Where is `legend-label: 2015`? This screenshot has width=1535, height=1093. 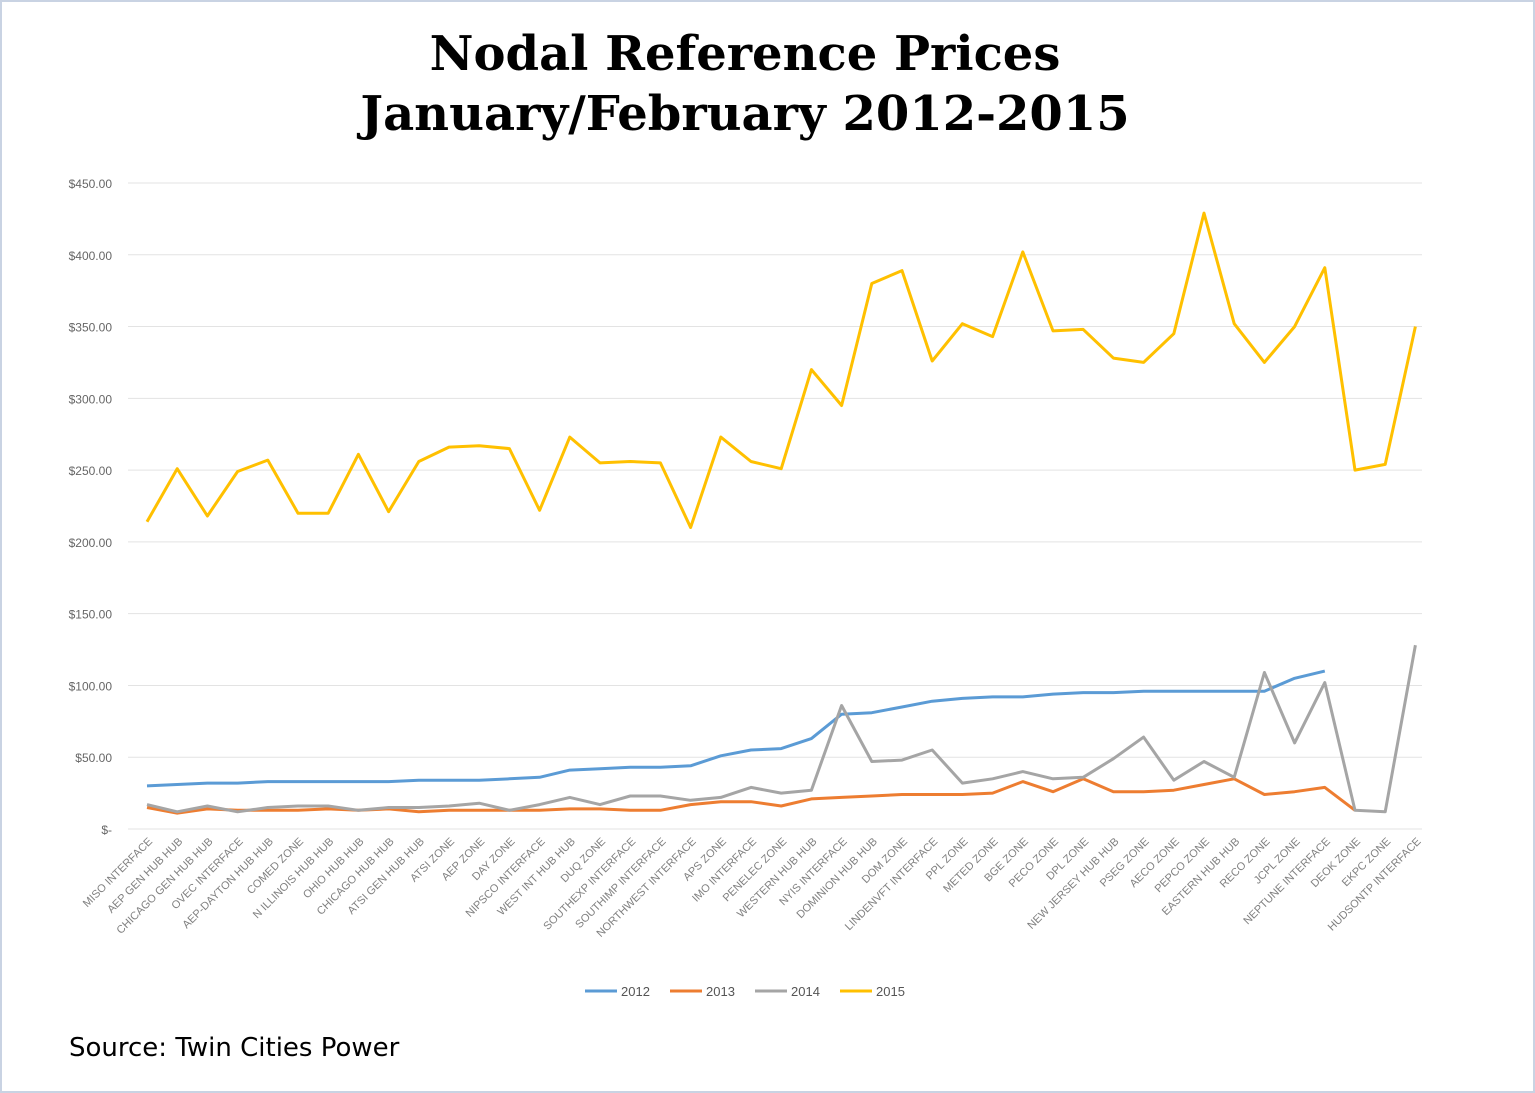 legend-label: 2015 is located at coordinates (890, 991).